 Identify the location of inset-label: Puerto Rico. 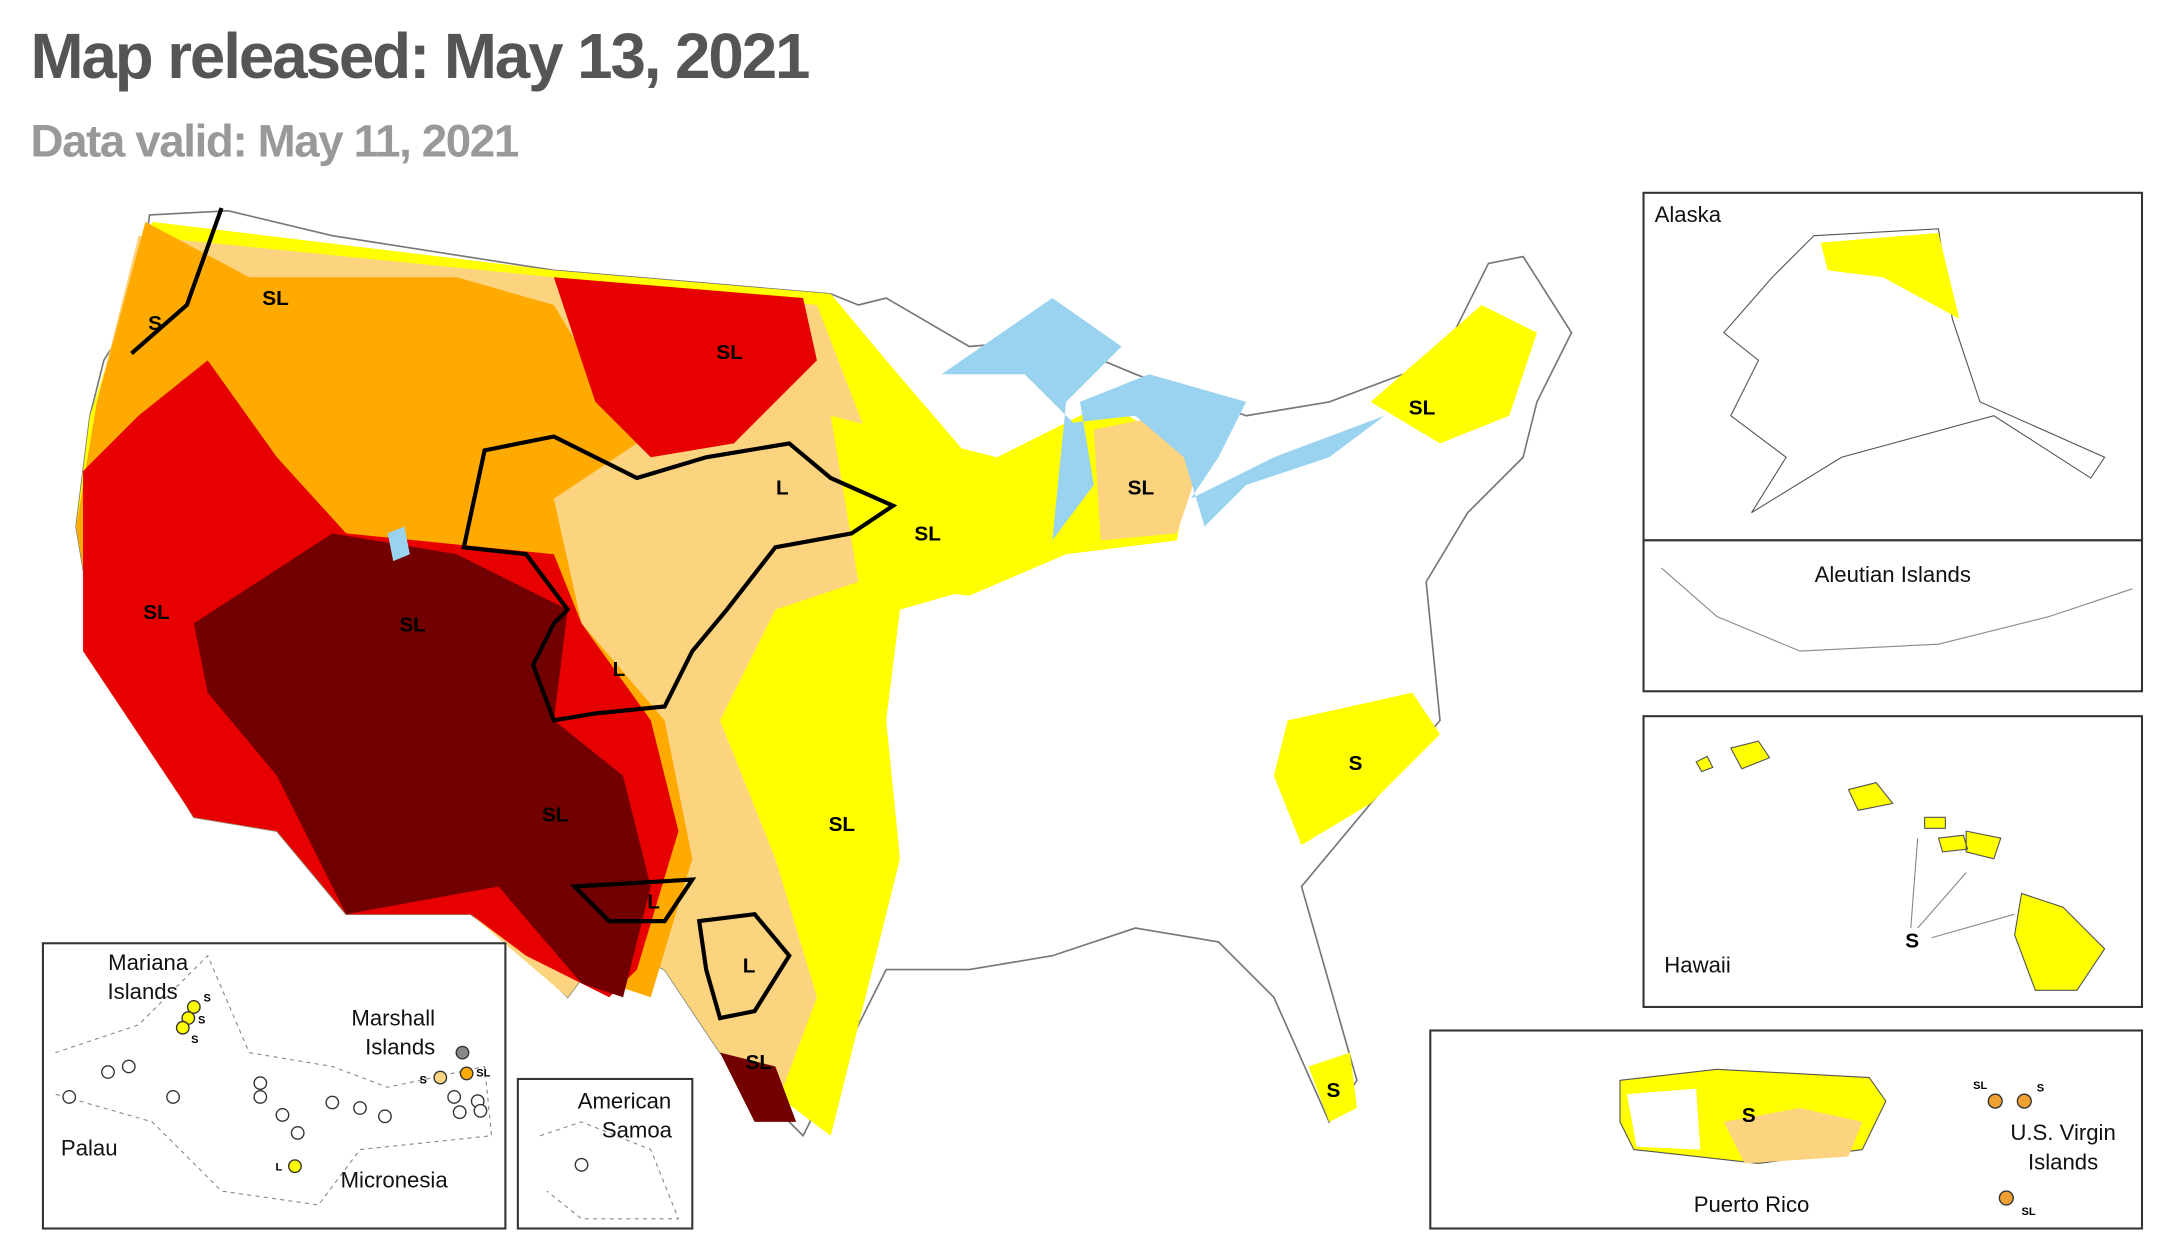
(1752, 1204).